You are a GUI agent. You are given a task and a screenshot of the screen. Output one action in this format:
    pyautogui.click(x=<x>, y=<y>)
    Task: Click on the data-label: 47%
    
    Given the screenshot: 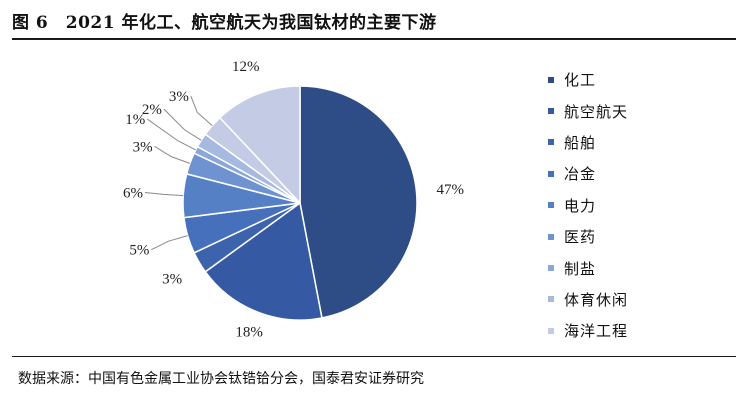 What is the action you would take?
    pyautogui.click(x=451, y=190)
    